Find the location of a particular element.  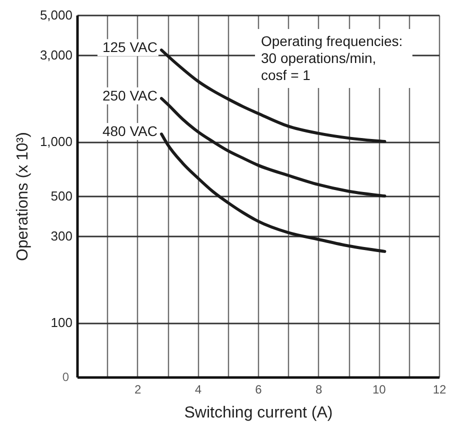

y-tick-label: 1,000 is located at coordinates (56, 142).